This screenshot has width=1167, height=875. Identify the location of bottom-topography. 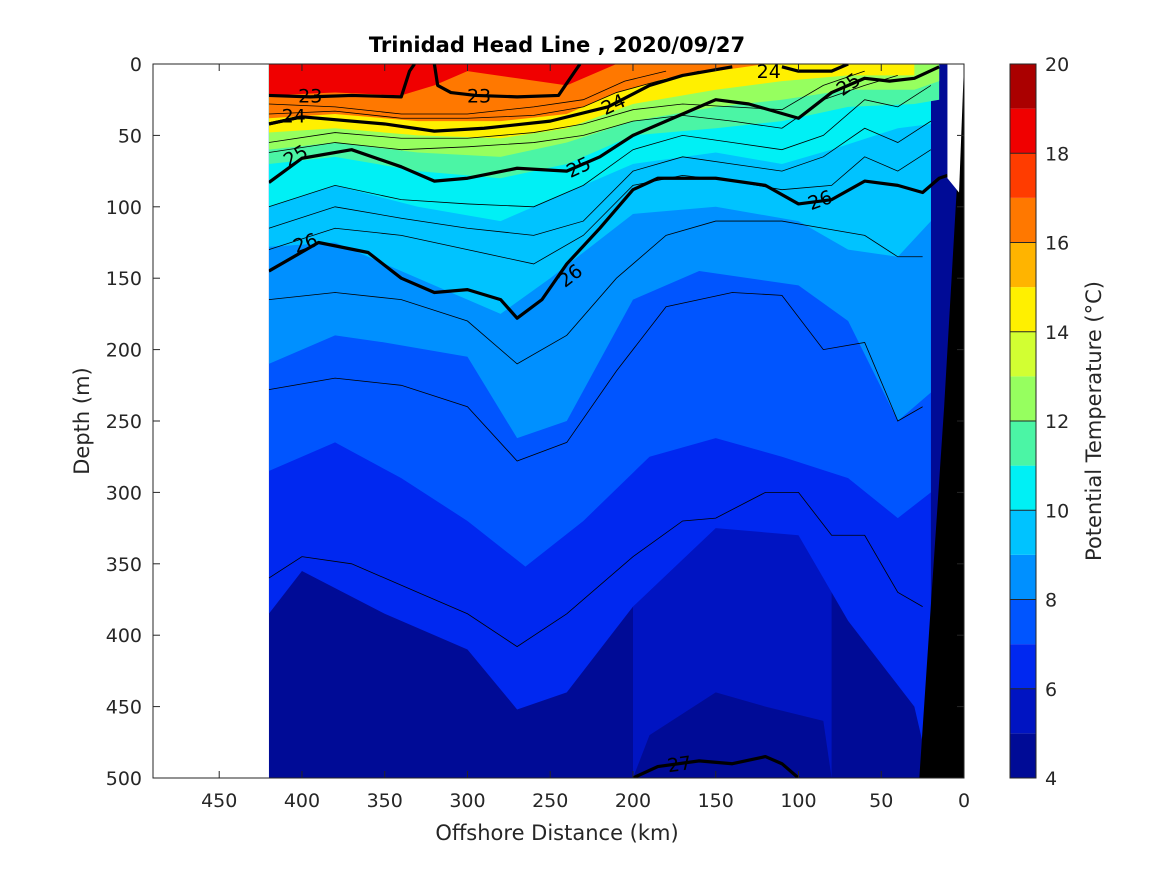
(941, 421).